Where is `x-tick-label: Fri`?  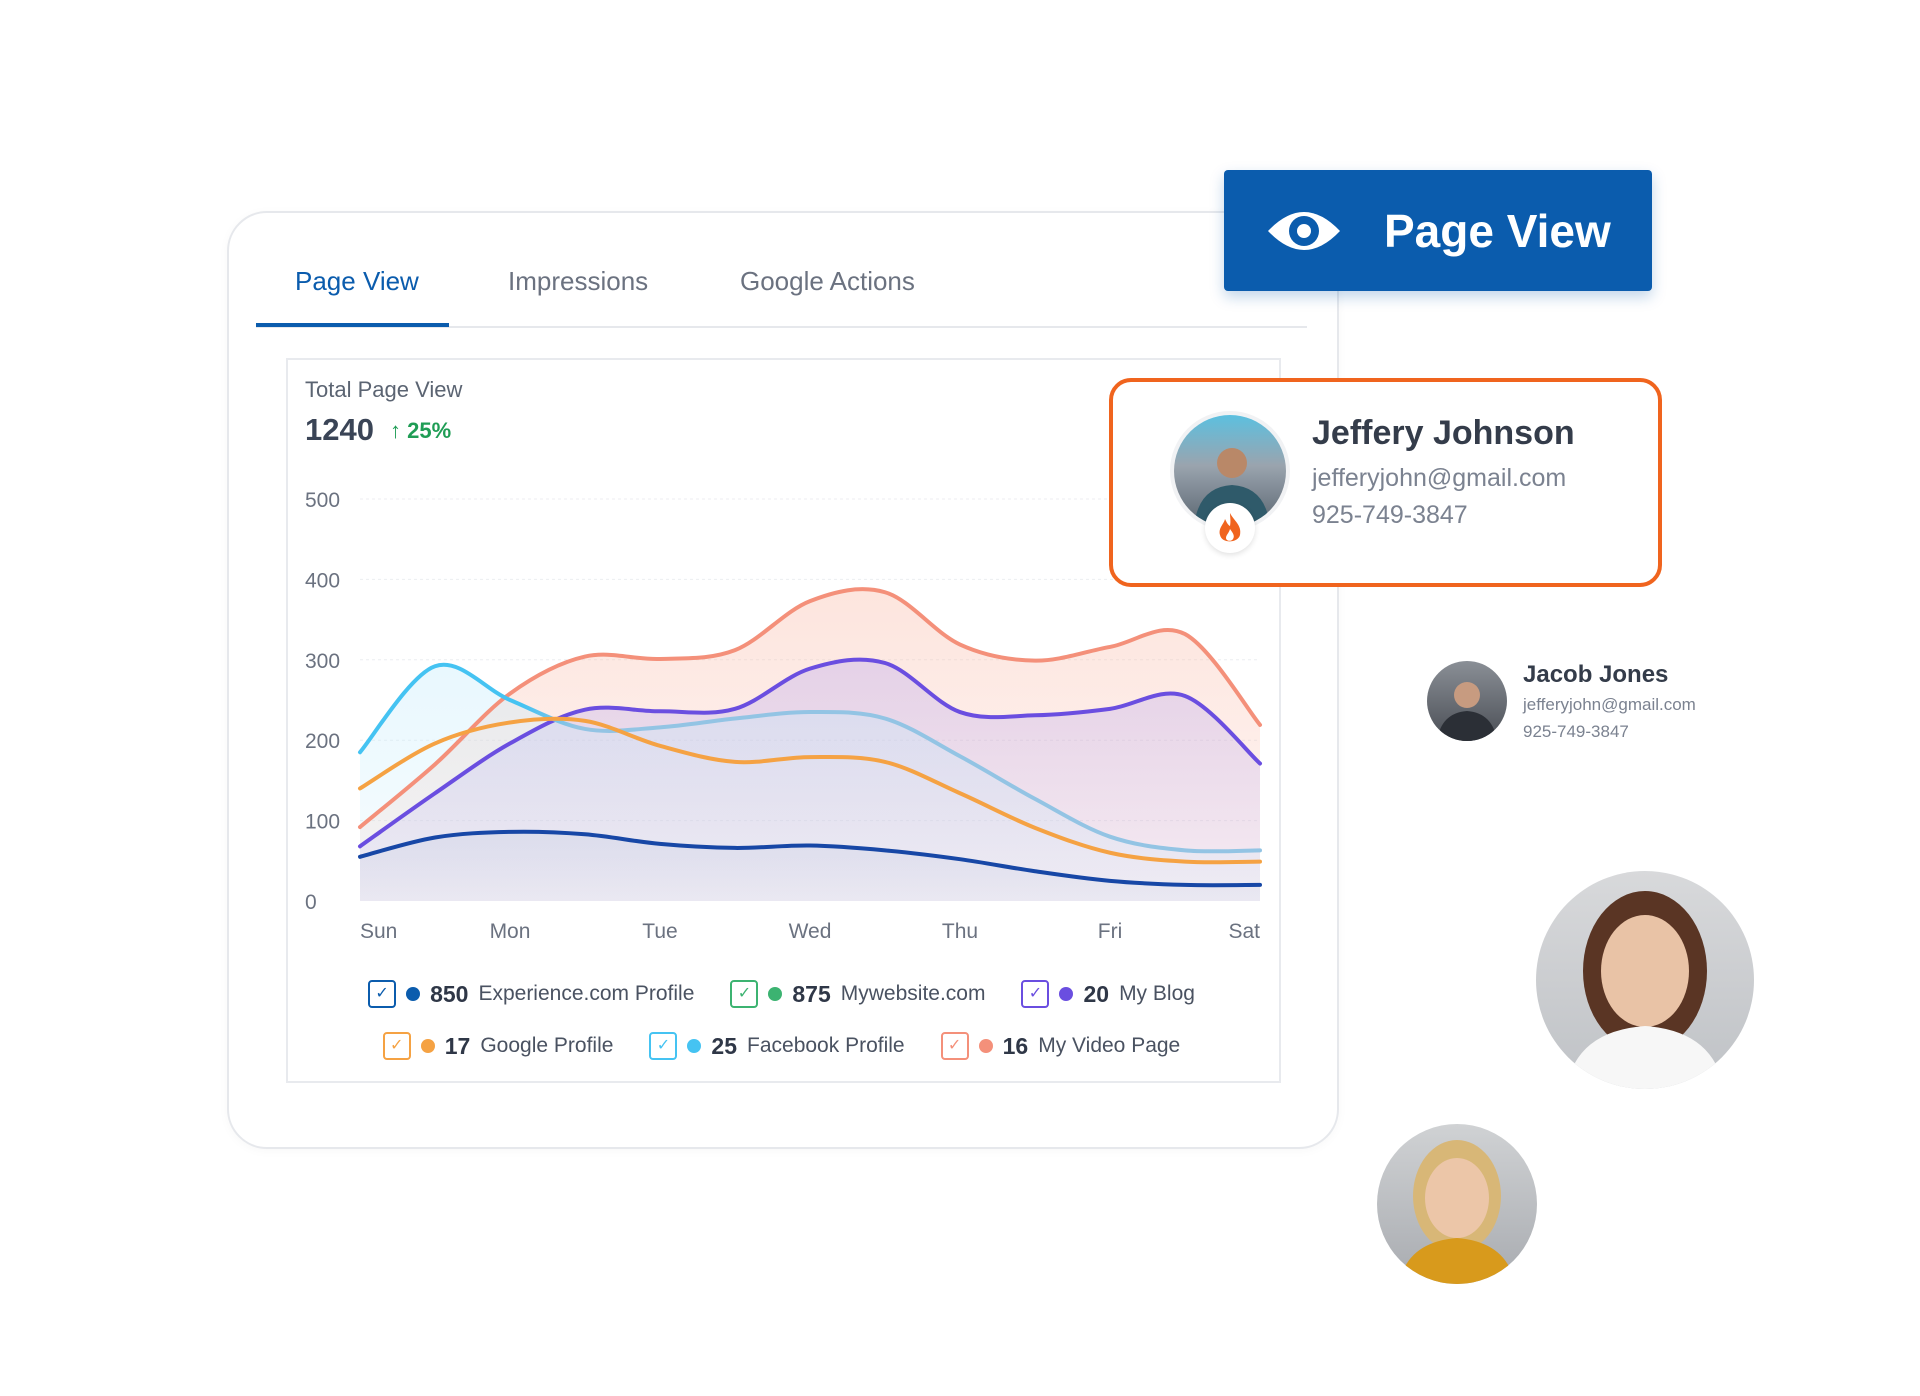
x-tick-label: Fri is located at coordinates (1110, 931).